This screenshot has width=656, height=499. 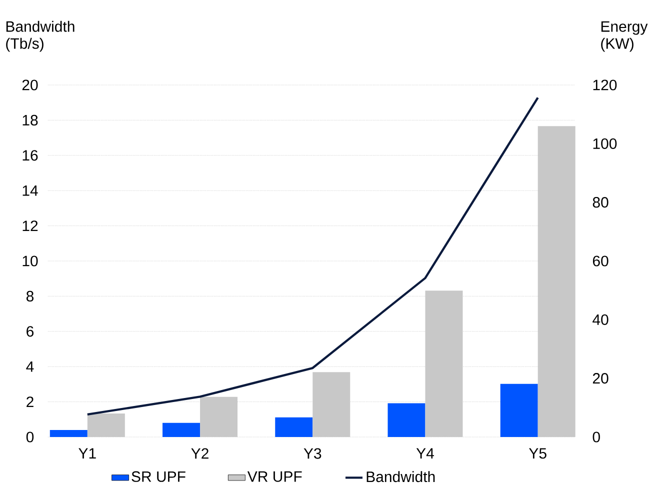 I want to click on y2-tick-label: 60, so click(x=600, y=261).